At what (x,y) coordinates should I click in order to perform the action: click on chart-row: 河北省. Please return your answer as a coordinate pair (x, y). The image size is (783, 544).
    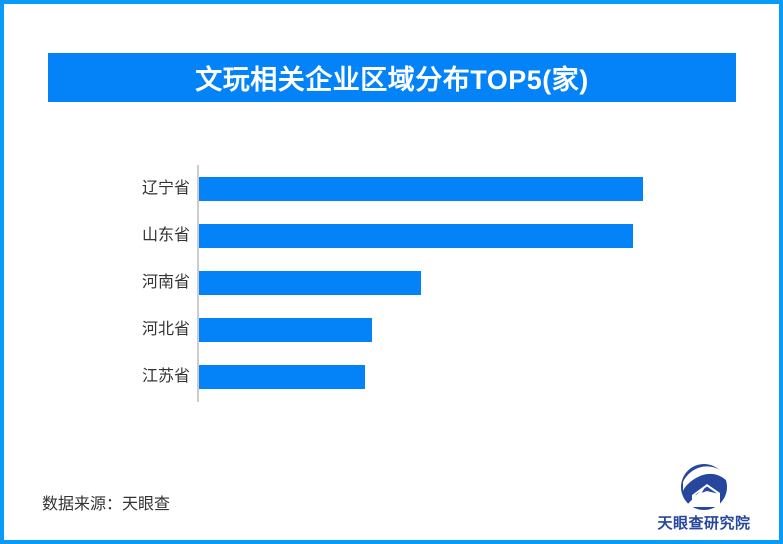
    Looking at the image, I should click on (391, 330).